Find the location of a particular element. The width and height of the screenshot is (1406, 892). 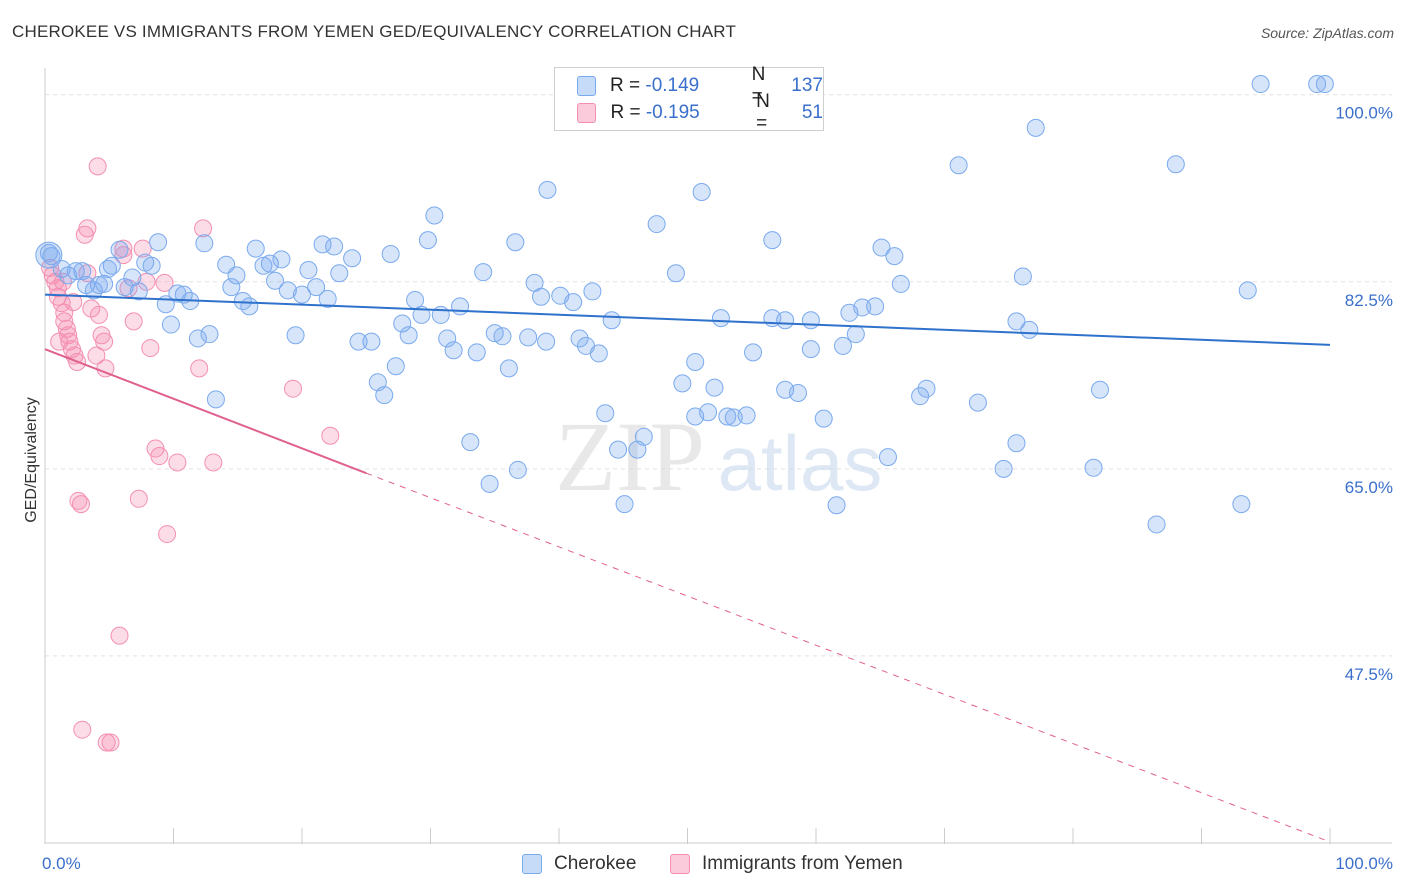

yemen-points is located at coordinates (190, 454).